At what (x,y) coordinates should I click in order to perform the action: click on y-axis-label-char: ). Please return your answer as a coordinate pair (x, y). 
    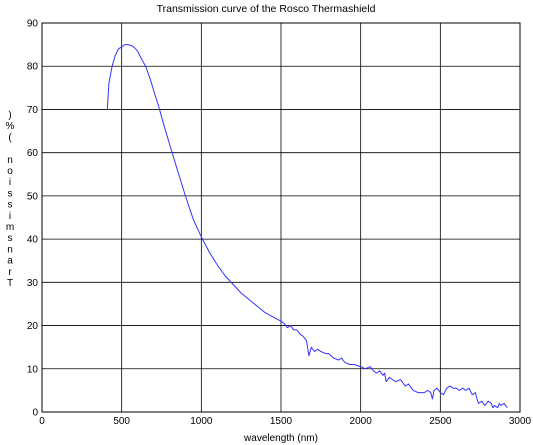
    Looking at the image, I should click on (9, 115).